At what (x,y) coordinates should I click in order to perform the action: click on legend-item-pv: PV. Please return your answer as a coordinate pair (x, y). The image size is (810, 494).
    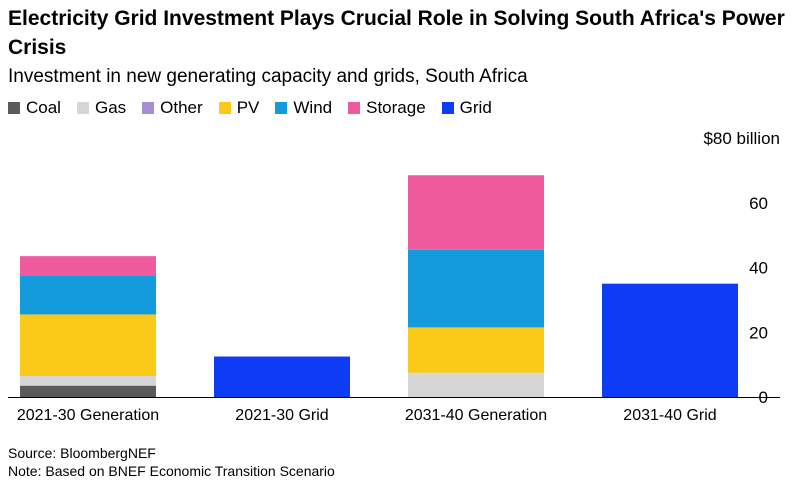
    Looking at the image, I should click on (239, 108).